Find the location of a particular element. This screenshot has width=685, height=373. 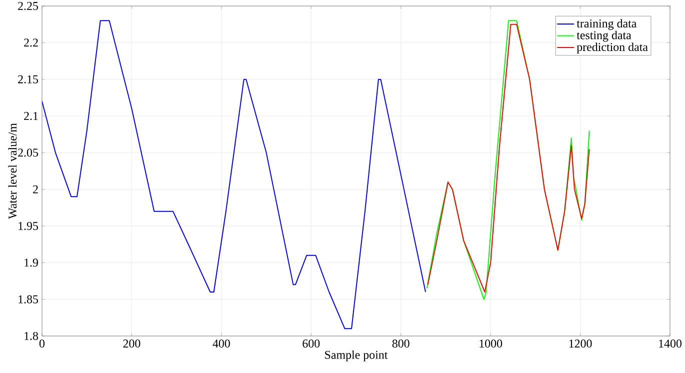

y-tick-label: 2.15 is located at coordinates (28, 79).